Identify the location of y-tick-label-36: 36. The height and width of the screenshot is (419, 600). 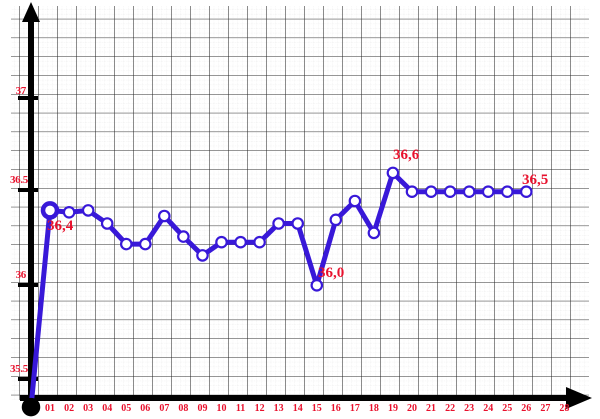
(21, 275).